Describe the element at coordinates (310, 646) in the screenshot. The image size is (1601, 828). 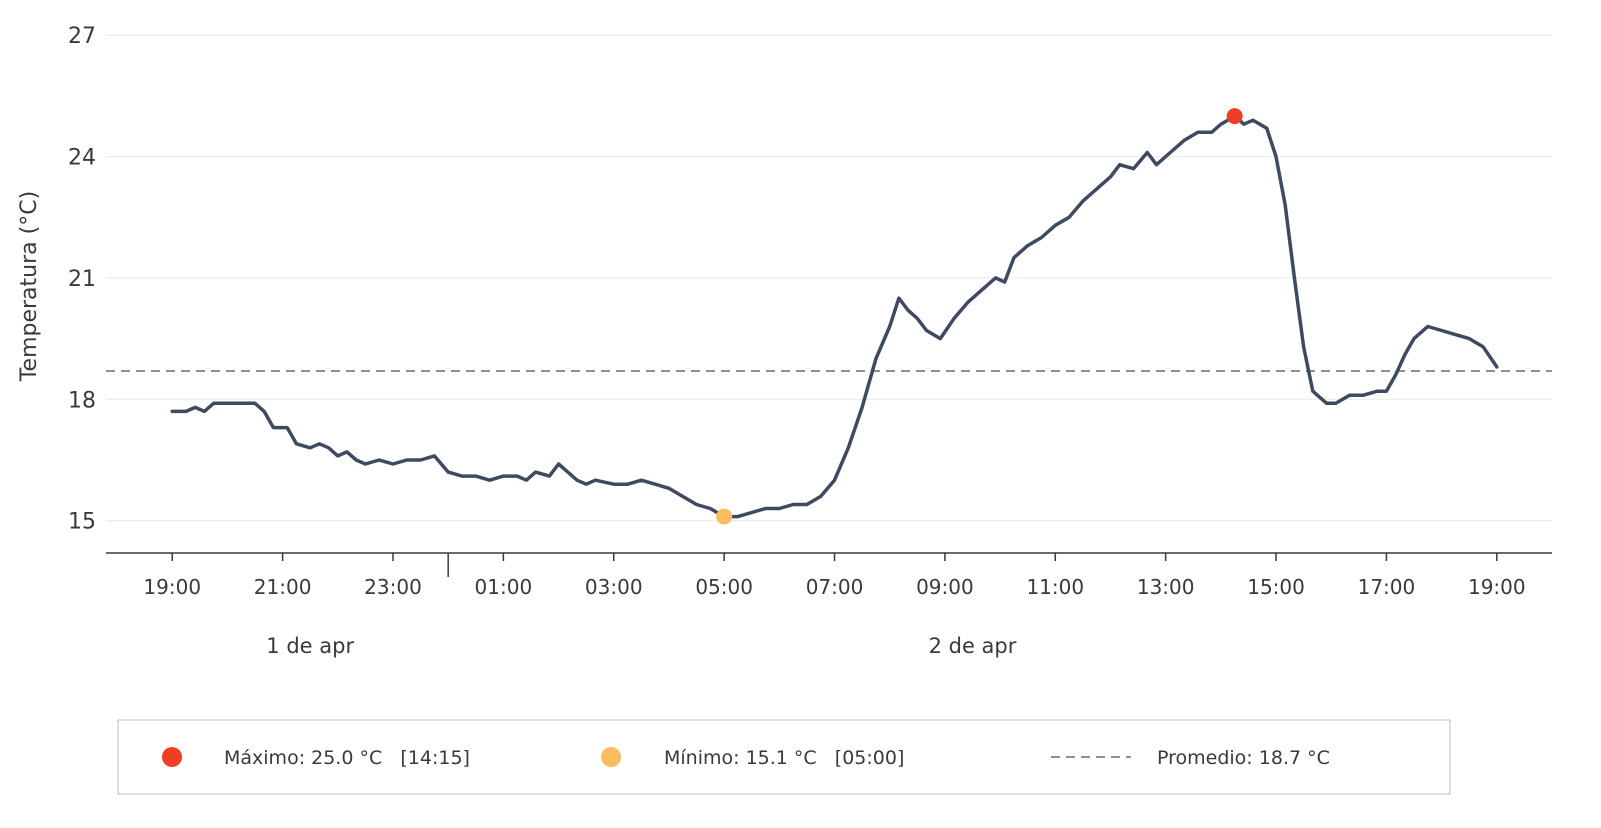
I see `date-label: 1 de apr` at that location.